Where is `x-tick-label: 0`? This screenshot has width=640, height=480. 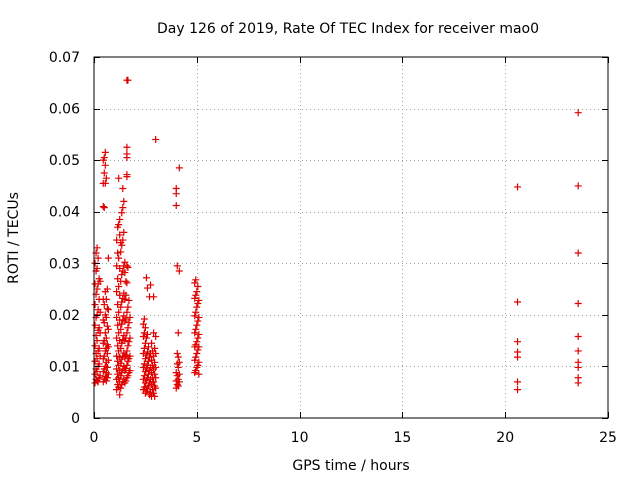
x-tick-label: 0 is located at coordinates (94, 438).